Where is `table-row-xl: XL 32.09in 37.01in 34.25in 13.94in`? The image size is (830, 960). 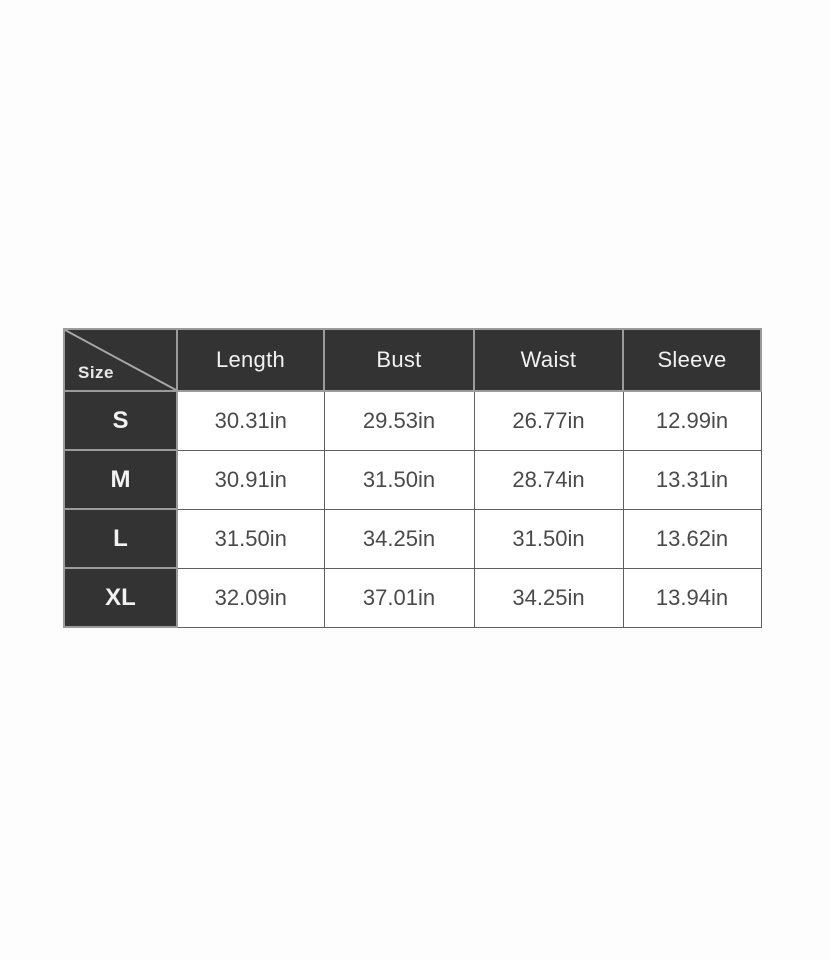 table-row-xl: XL 32.09in 37.01in 34.25in 13.94in is located at coordinates (412, 597).